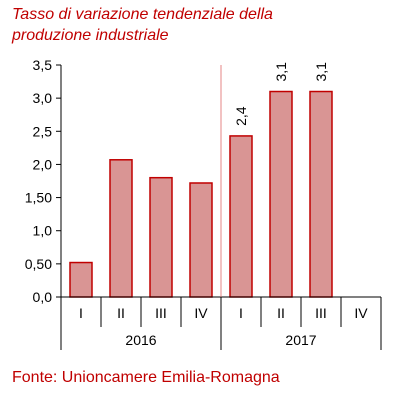  I want to click on y-tick-label: 0,50, so click(38, 264).